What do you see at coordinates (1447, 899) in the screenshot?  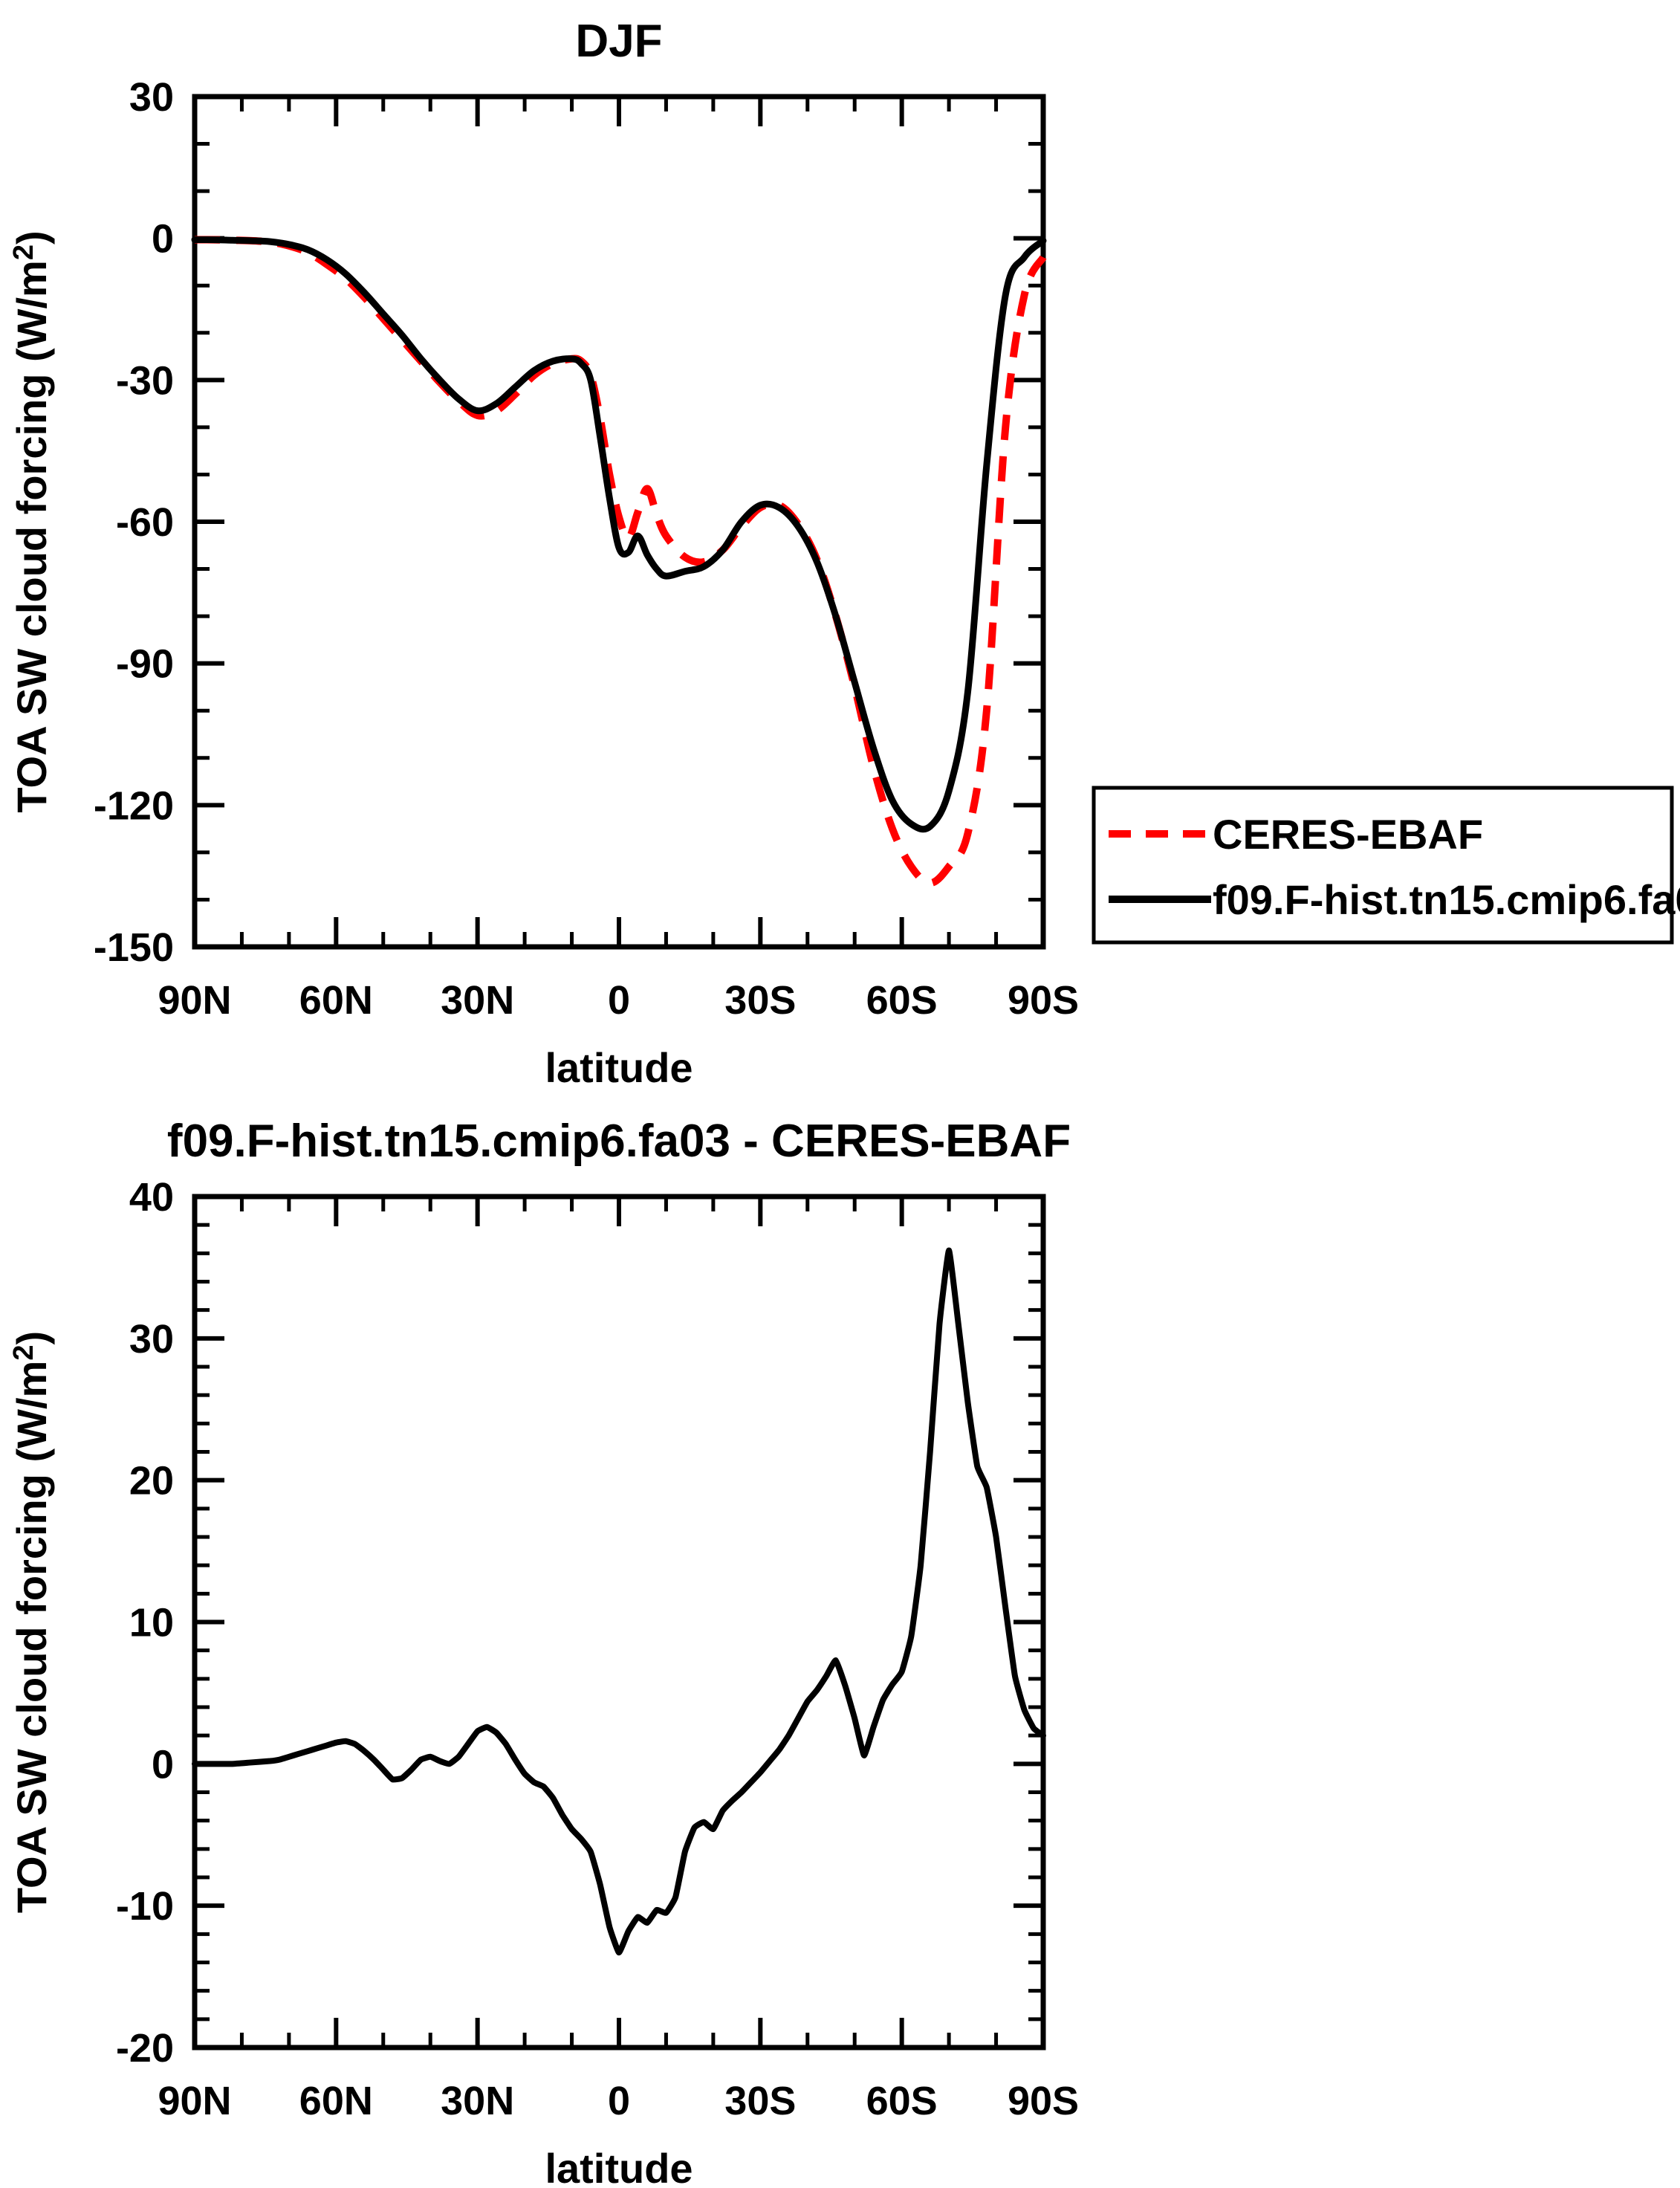 I see `legend-label-1: f09.F-hist.tn15.cmip6.fa03` at bounding box center [1447, 899].